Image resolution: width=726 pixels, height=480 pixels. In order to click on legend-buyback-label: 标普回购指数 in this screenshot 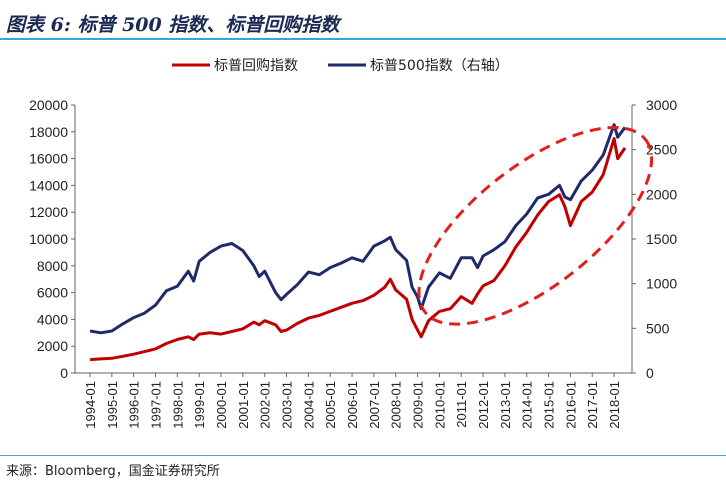, I will do `click(256, 66)`.